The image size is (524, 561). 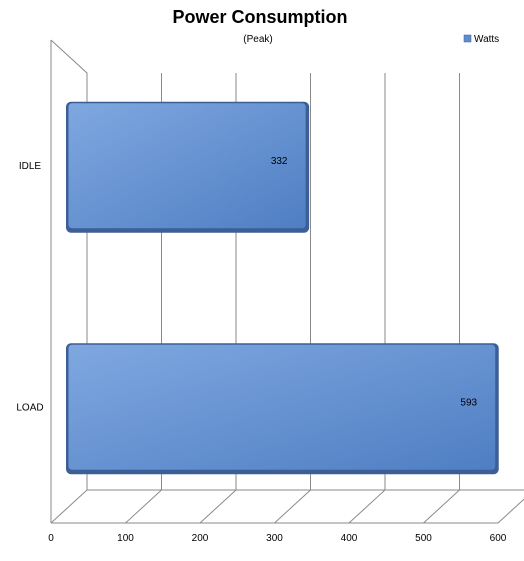 I want to click on data-label: 332, so click(x=279, y=161).